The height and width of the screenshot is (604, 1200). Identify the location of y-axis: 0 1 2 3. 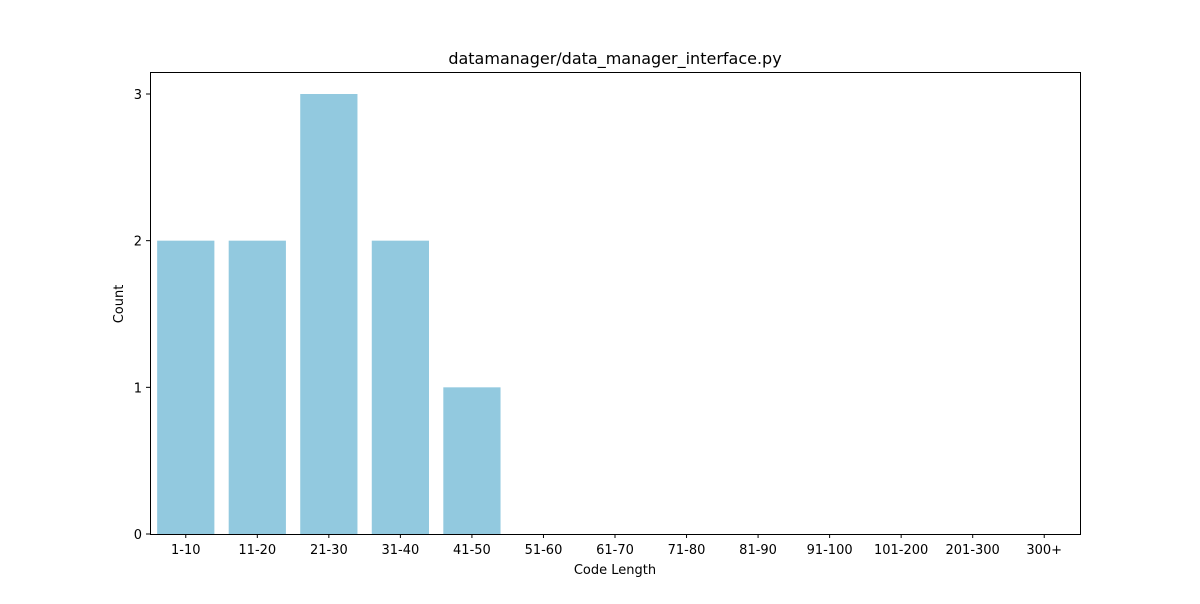
(142, 315).